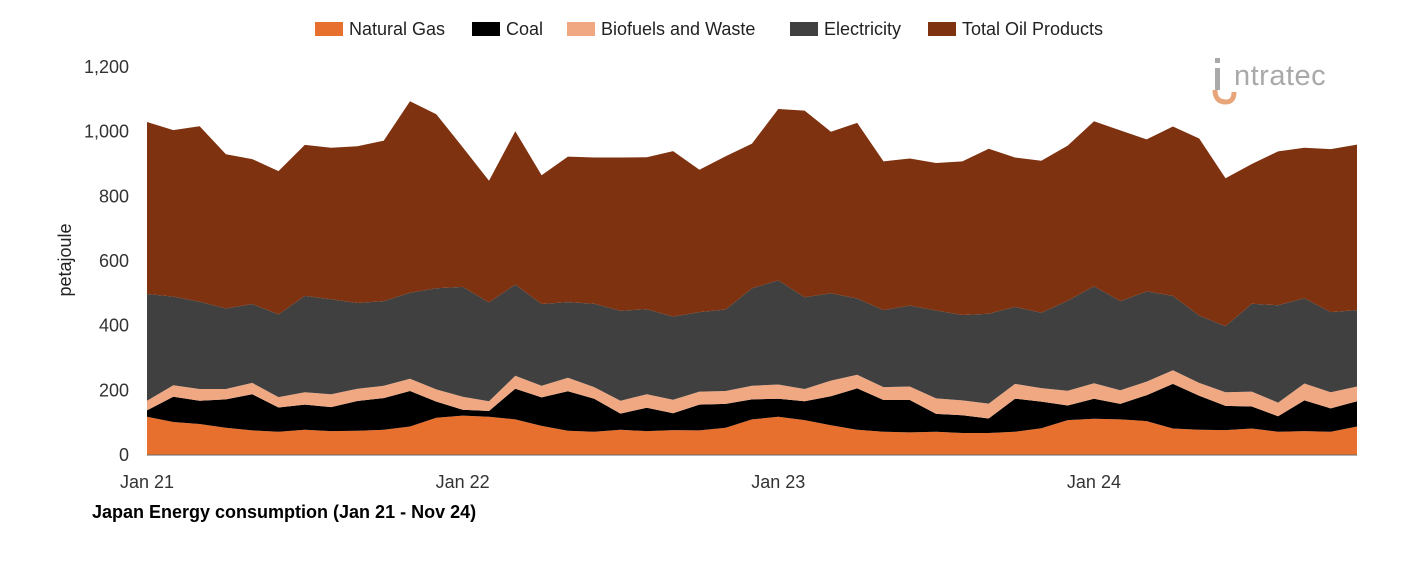 This screenshot has height=561, width=1401. Describe the element at coordinates (114, 196) in the screenshot. I see `y-tick-label: 800` at that location.